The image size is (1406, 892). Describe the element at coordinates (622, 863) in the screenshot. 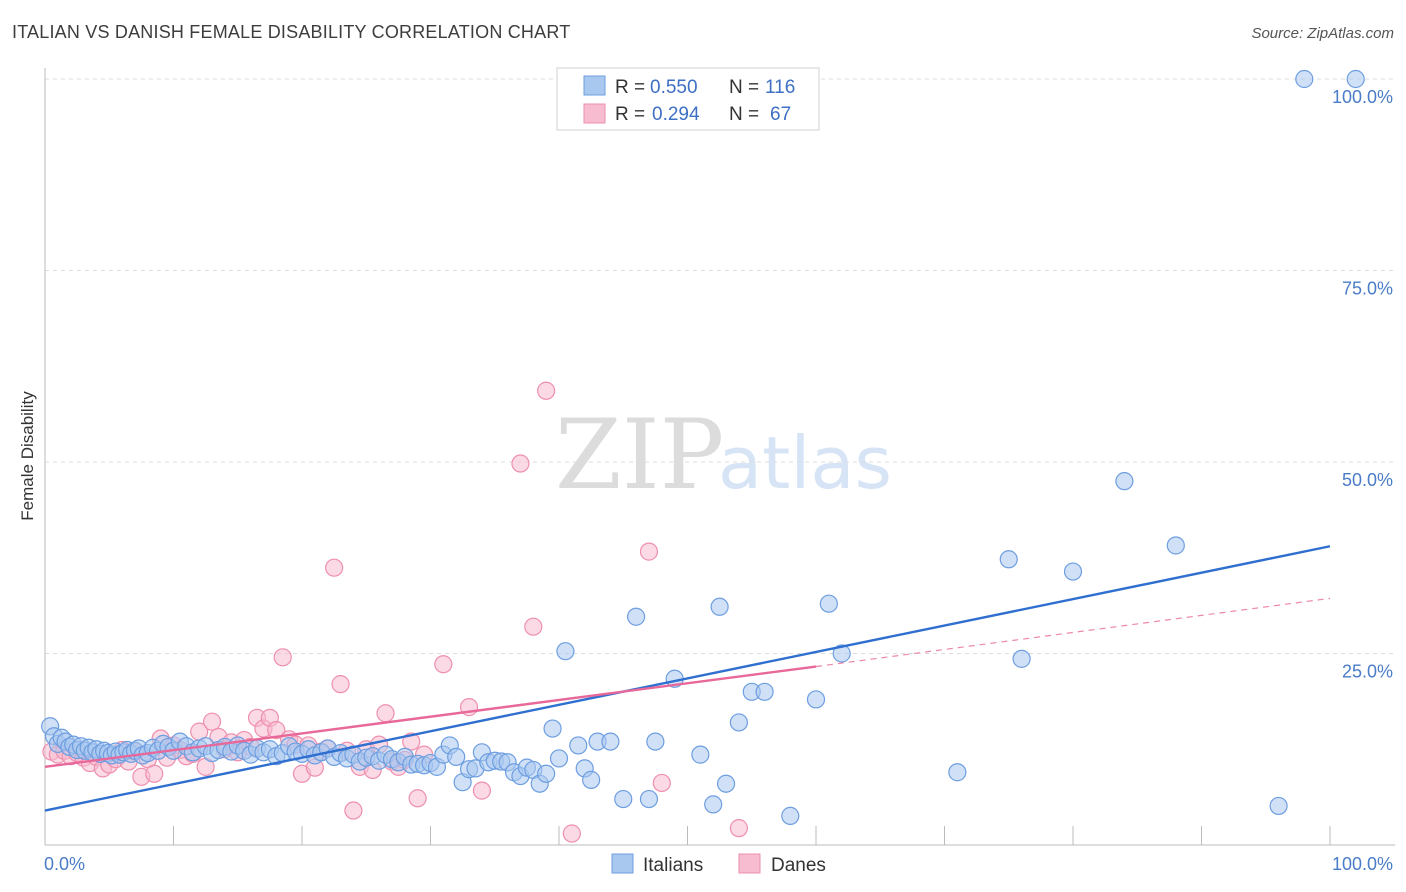

I see `bottom-legend-swatch-italians` at that location.